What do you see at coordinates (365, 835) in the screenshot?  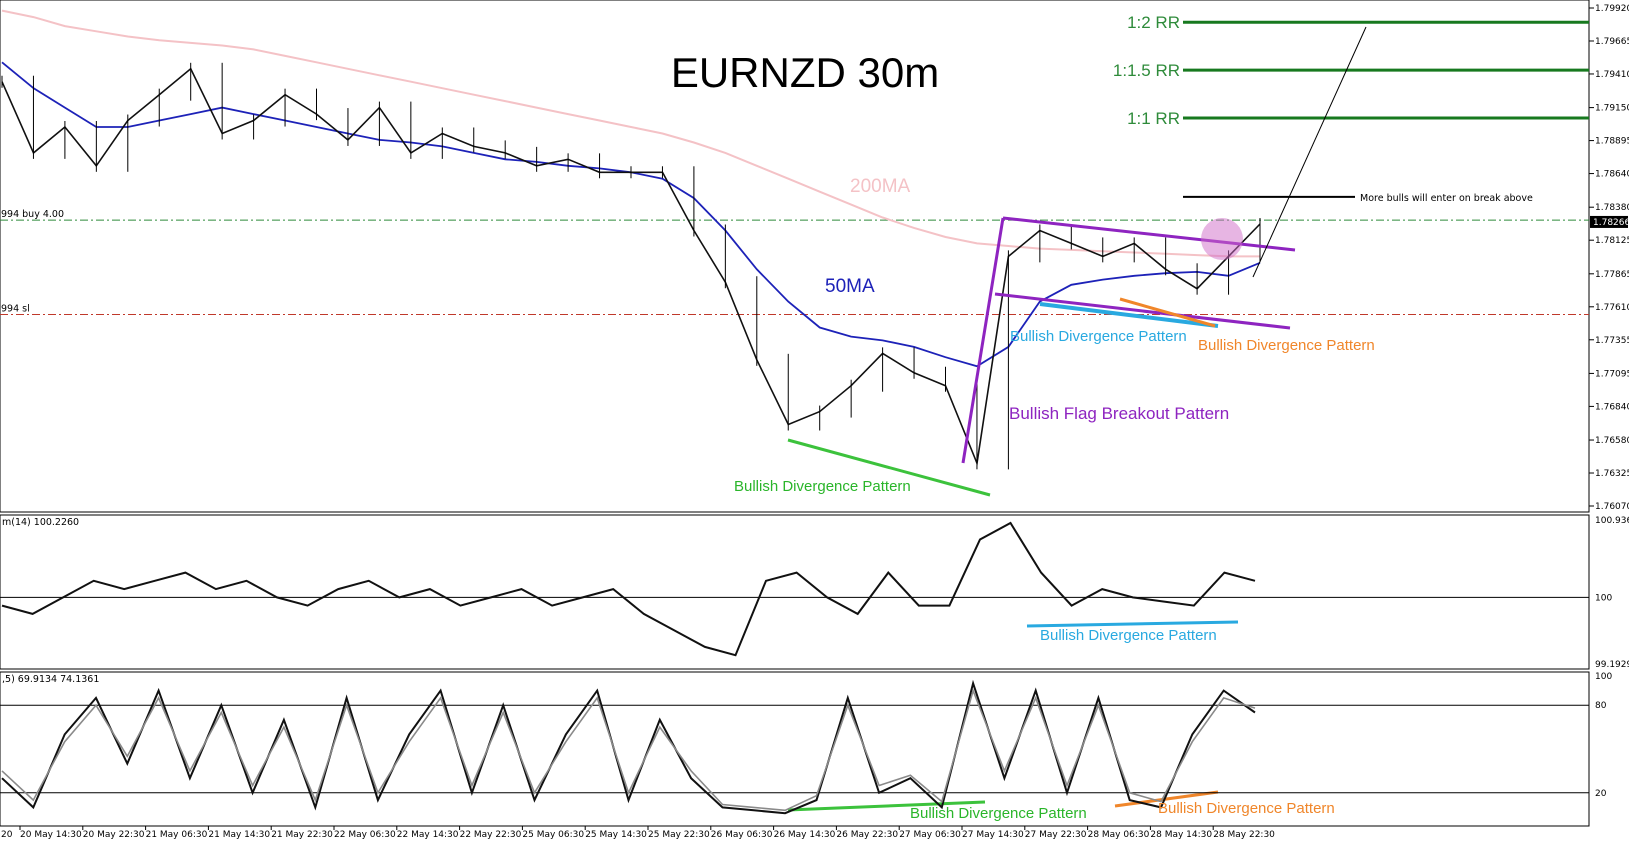 I see `time-tick-label: 22 May 06:30` at bounding box center [365, 835].